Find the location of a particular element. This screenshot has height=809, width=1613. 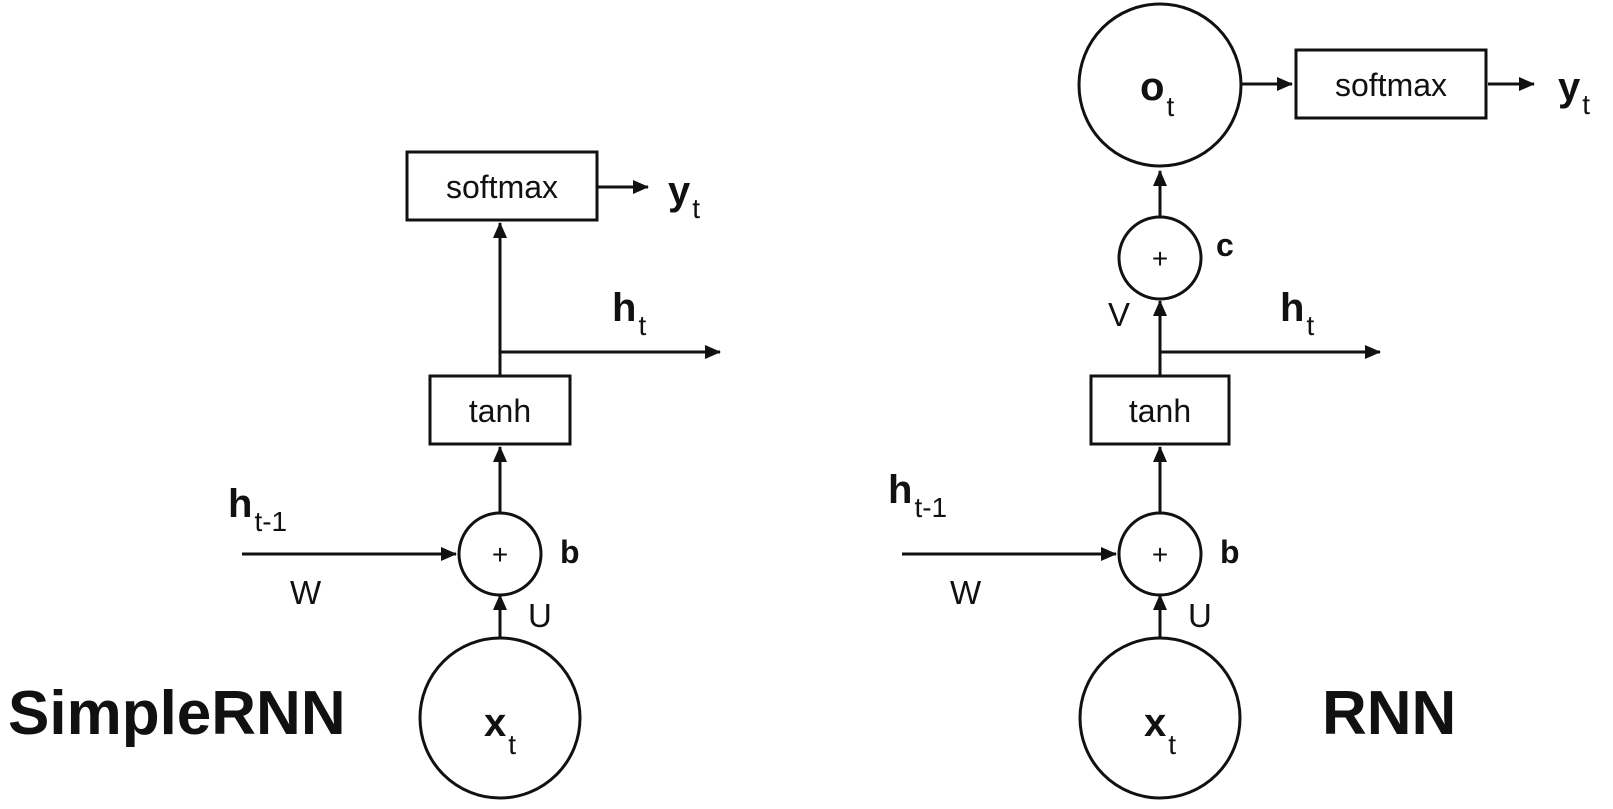

weight-v-label: V is located at coordinates (1119, 314).